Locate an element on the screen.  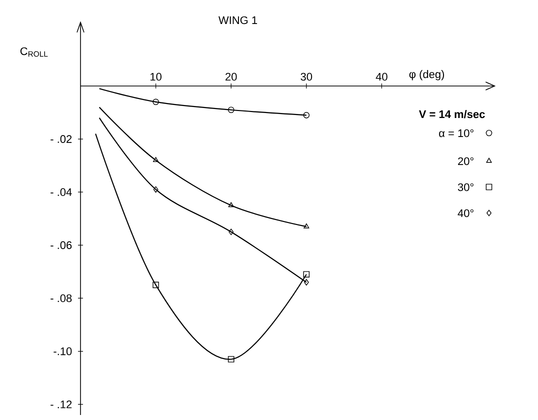
legend-title: V = 14 m/sec is located at coordinates (451, 114).